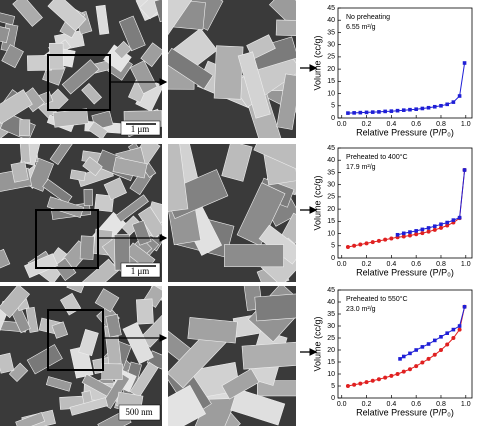 This screenshot has width=480, height=434. I want to click on y-tick-label: 40, so click(331, 302).